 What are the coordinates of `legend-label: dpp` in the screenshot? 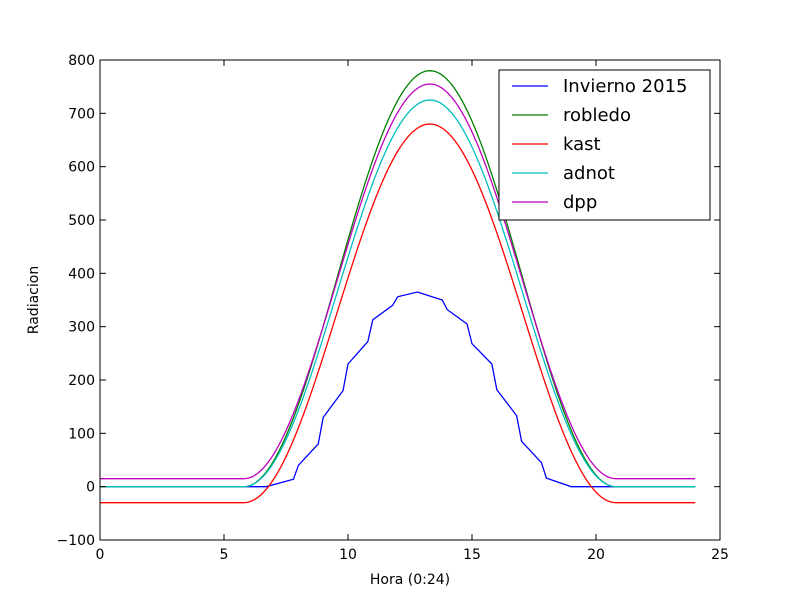 It's located at (580, 202).